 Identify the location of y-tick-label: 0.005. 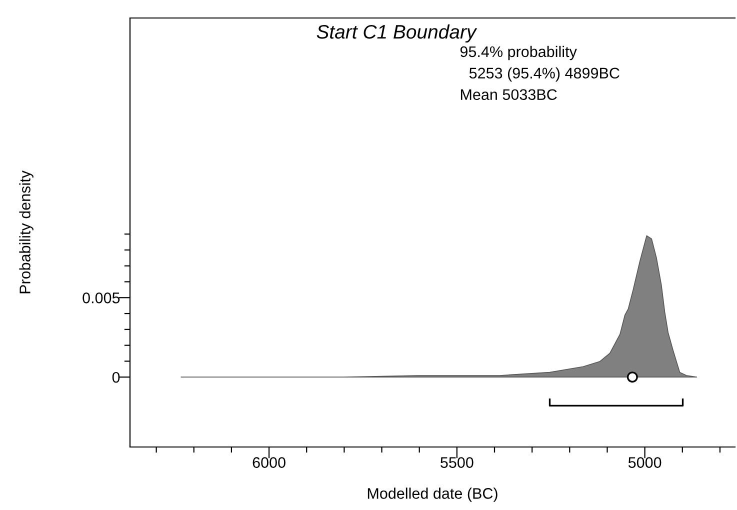
(101, 298).